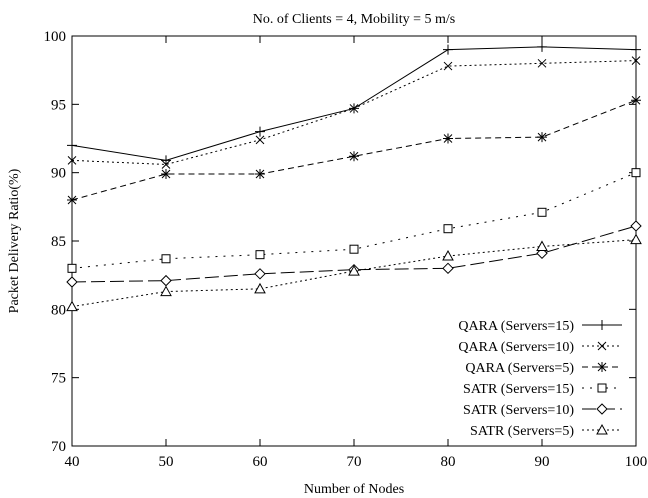 The width and height of the screenshot is (648, 498). What do you see at coordinates (448, 462) in the screenshot?
I see `x-tick-label: 80` at bounding box center [448, 462].